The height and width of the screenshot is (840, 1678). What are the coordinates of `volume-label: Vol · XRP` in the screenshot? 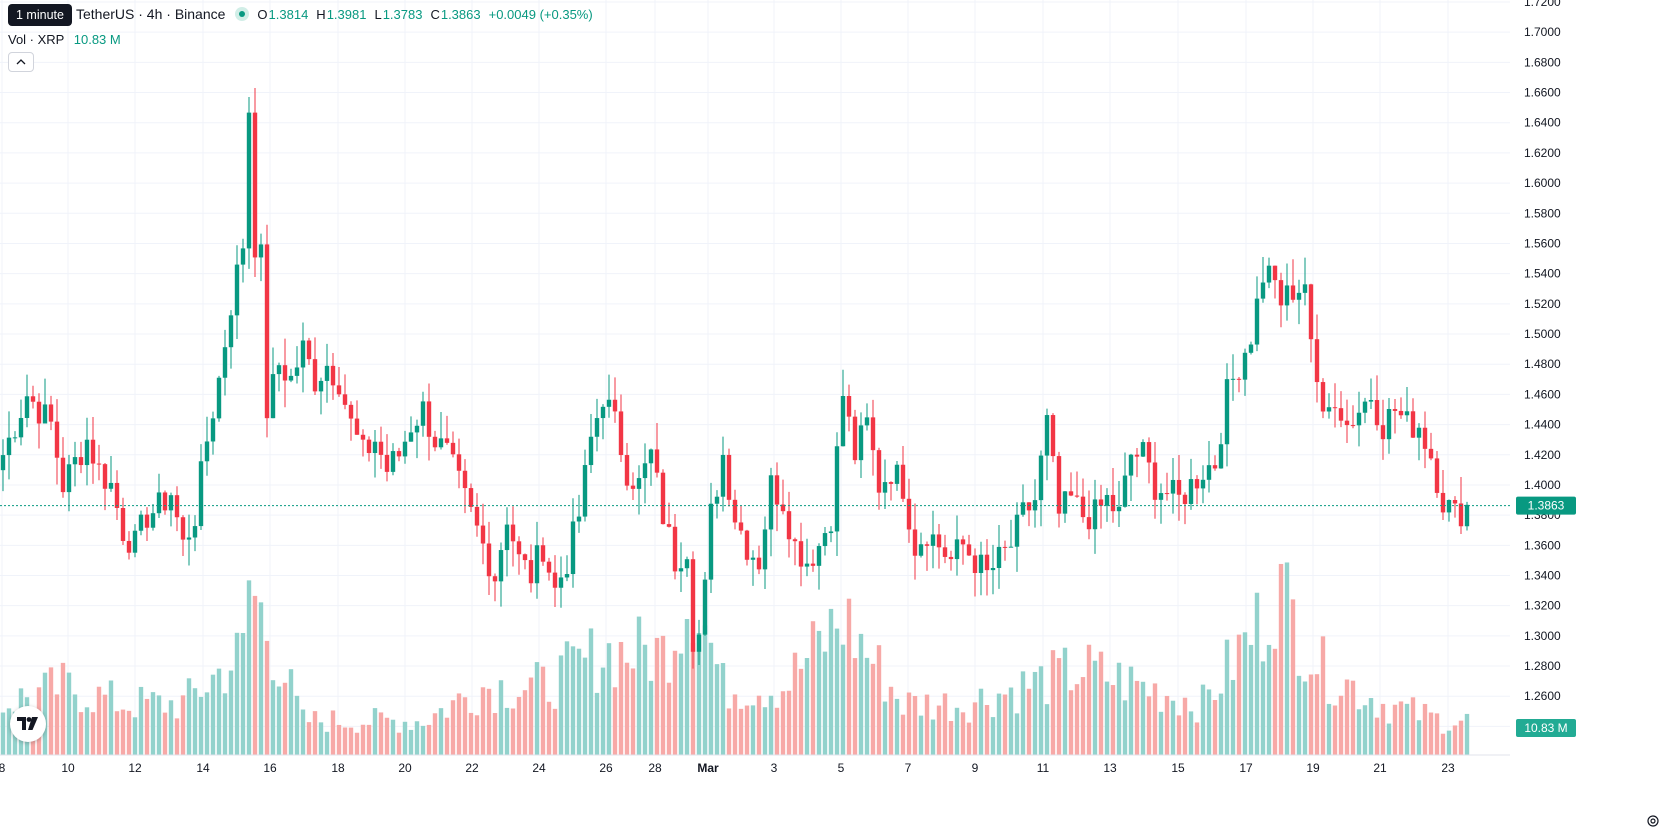 It's located at (36, 39).